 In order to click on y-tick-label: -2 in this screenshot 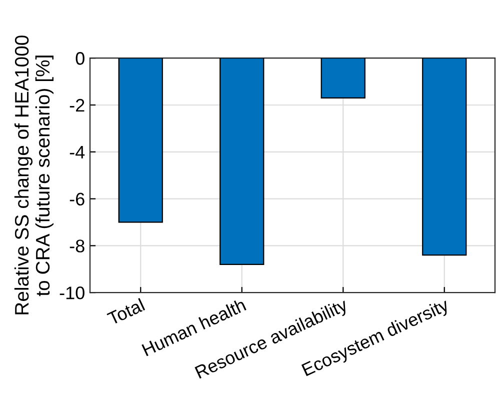, I will do `click(77, 105)`.